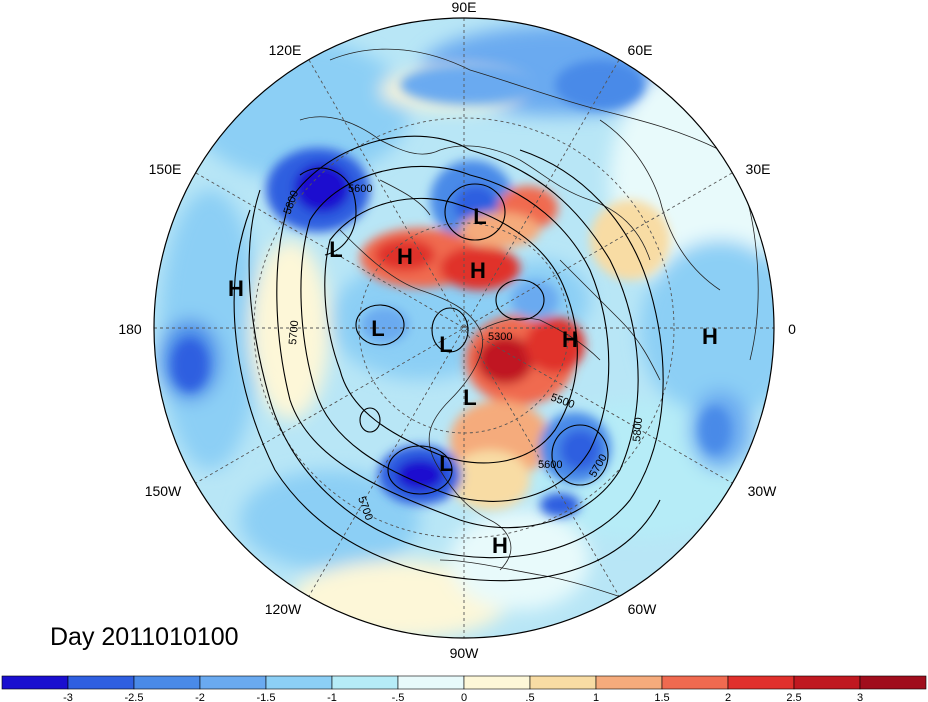  I want to click on colorbar-tick-label: .5, so click(529, 697).